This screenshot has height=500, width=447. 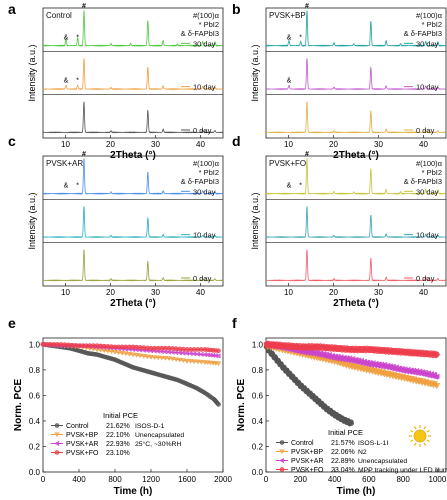 What do you see at coordinates (307, 452) in the screenshot?
I see `legend-series-name: PVSK+BP` at bounding box center [307, 452].